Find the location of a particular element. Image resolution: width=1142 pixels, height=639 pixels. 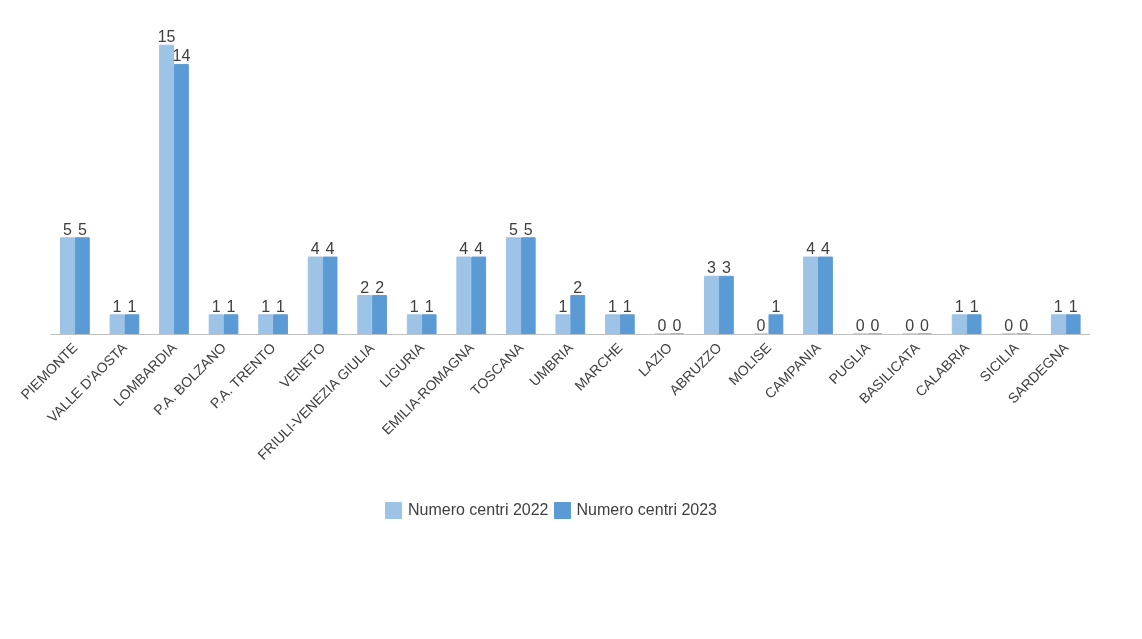

data-label: 14 is located at coordinates (181, 56).